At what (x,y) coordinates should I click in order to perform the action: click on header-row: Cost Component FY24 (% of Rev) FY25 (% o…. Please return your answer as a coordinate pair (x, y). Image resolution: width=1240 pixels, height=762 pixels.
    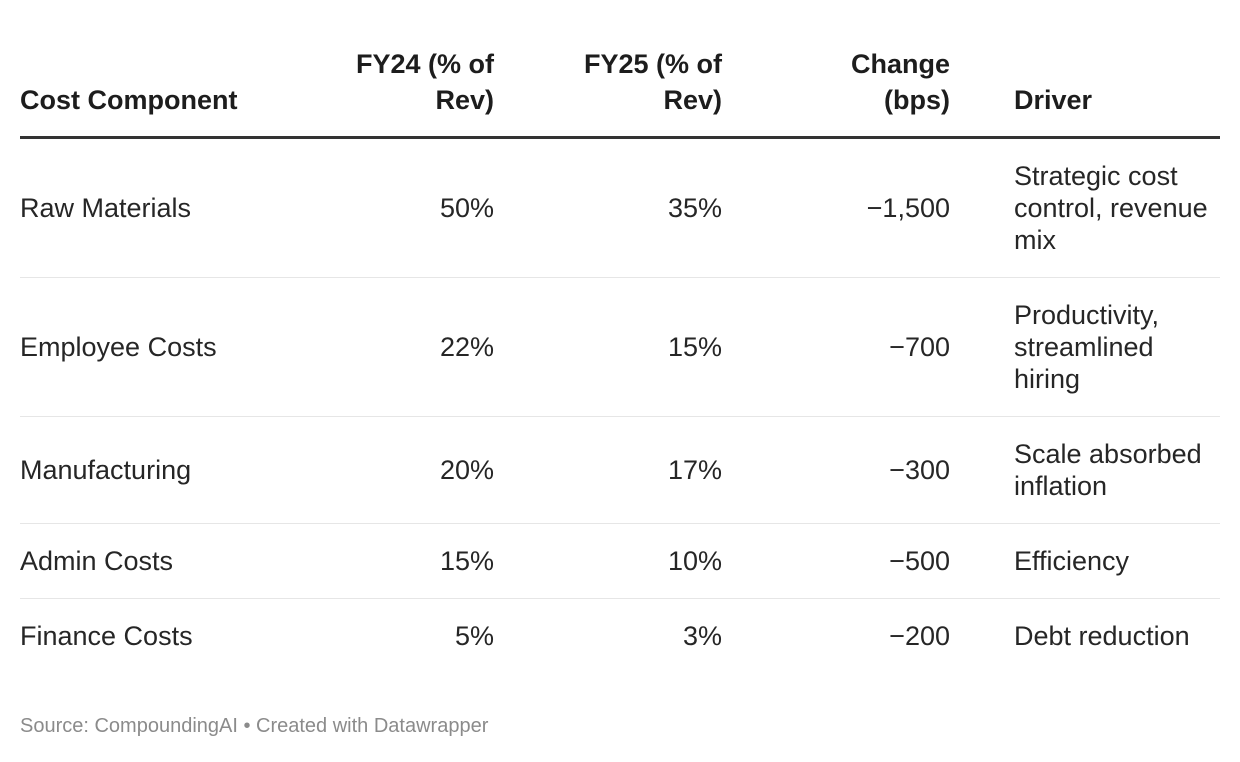
    Looking at the image, I should click on (620, 92).